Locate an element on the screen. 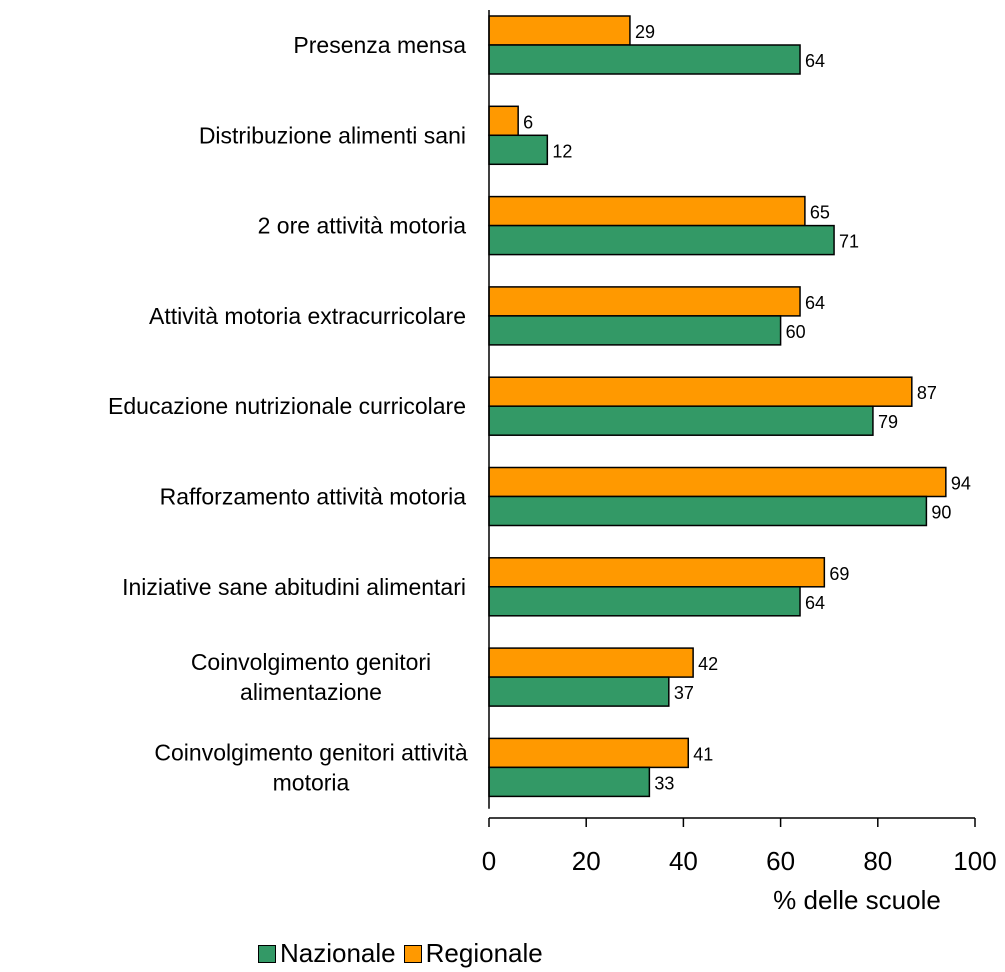 The width and height of the screenshot is (1005, 972). x-tick-label: 100 is located at coordinates (974, 861).